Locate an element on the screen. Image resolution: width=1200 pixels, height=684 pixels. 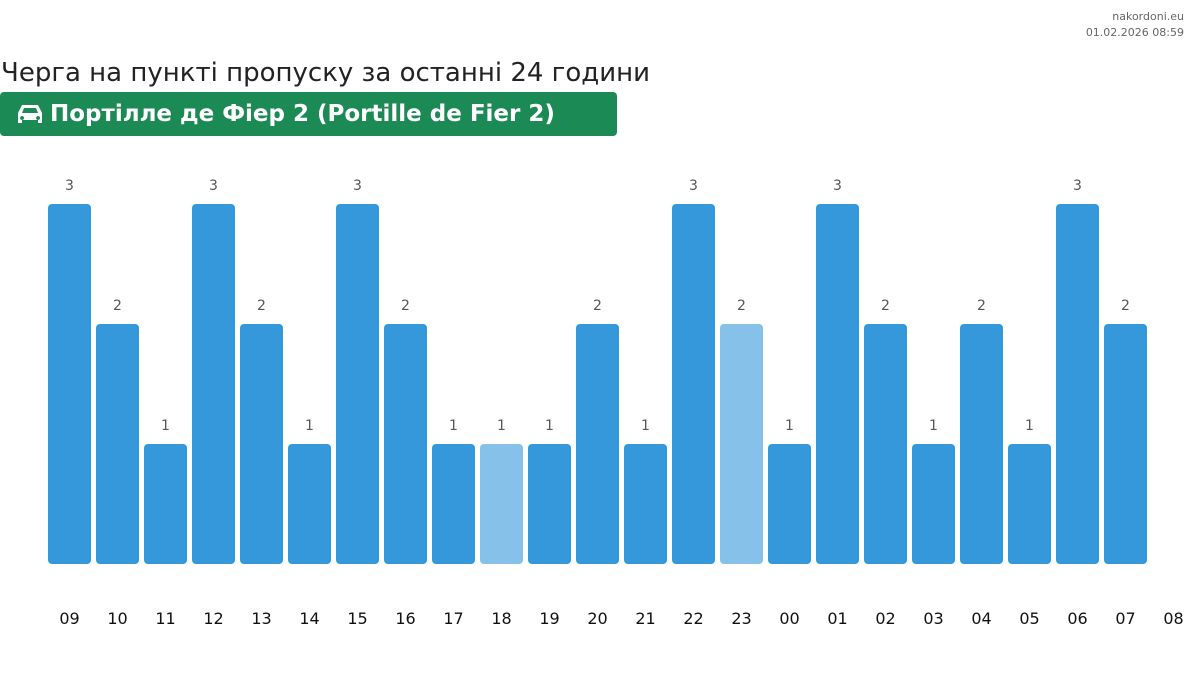
x-tick-label: 12 is located at coordinates (213, 618).